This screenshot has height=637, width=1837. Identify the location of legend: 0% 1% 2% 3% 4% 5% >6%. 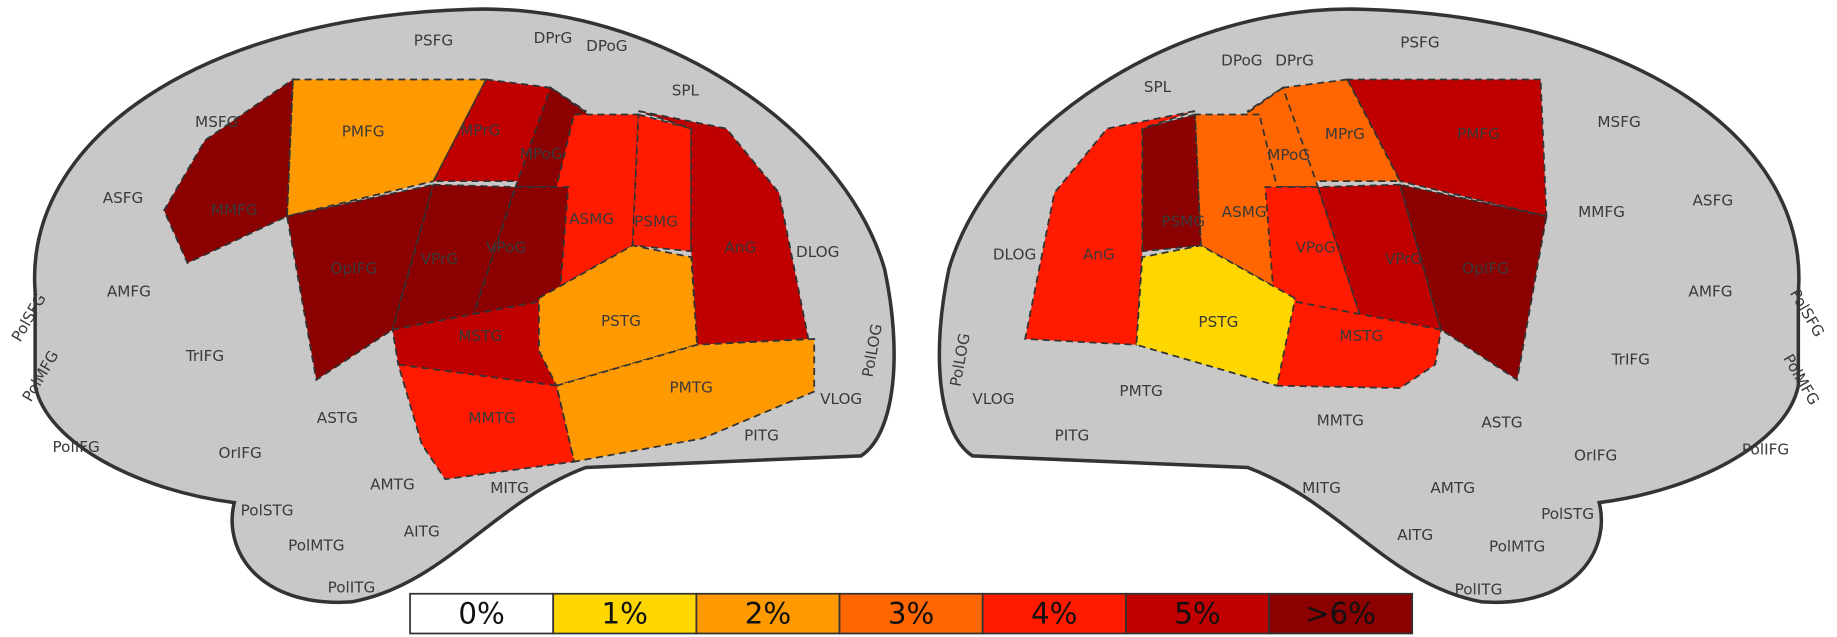
(911, 613).